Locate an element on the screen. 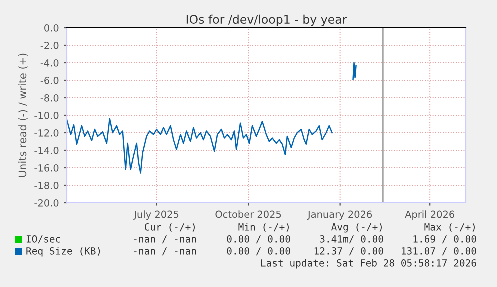 This screenshot has width=497, height=287. y-tick-label: -18.0 is located at coordinates (46, 186).